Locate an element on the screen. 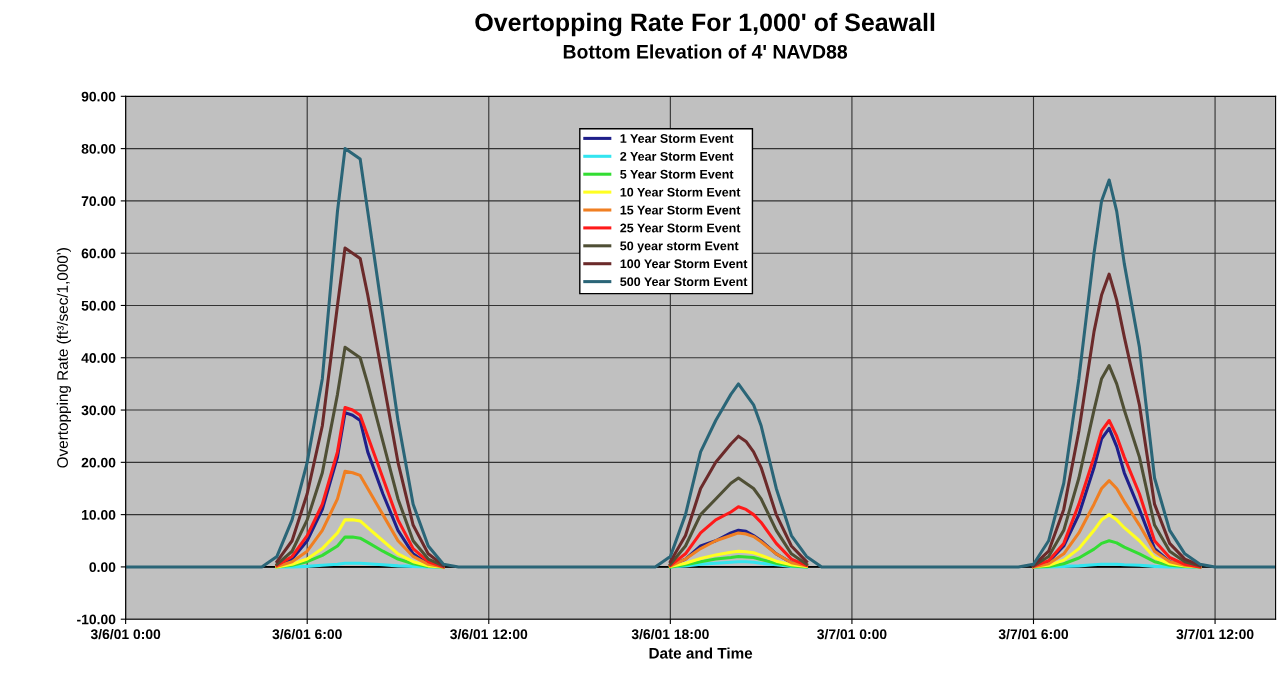 The width and height of the screenshot is (1282, 688). y-tick-label: -10.00 is located at coordinates (96, 619).